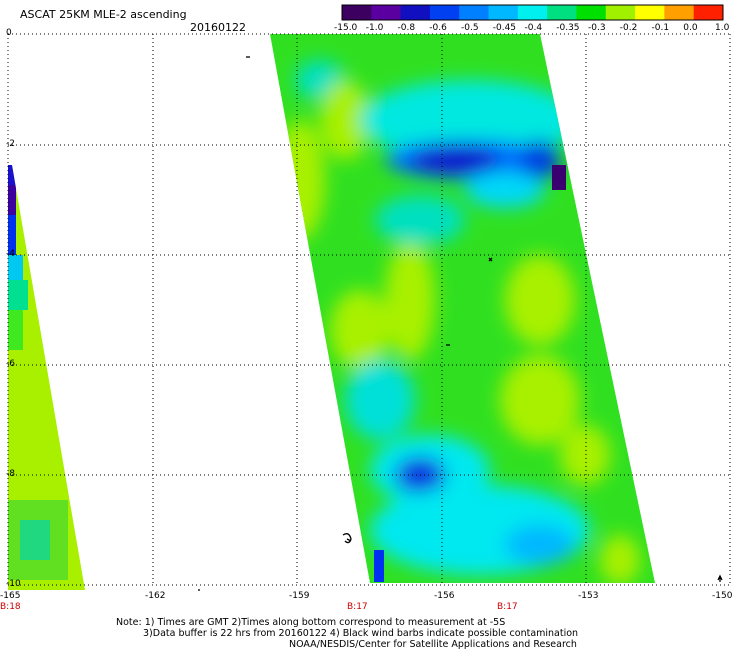 The image size is (740, 650). Describe the element at coordinates (722, 596) in the screenshot. I see `lon-tick-150: -150` at that location.